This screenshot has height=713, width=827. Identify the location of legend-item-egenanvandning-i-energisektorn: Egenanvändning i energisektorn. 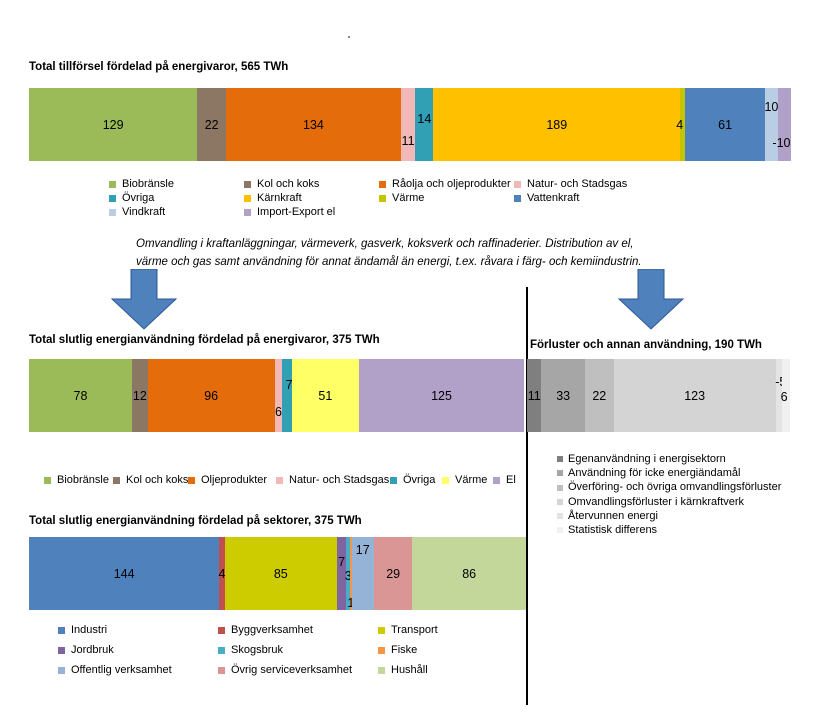
(669, 459).